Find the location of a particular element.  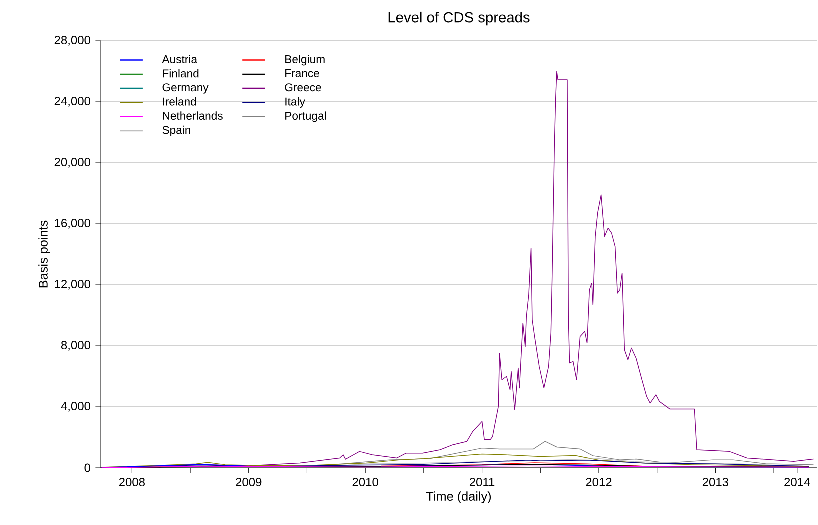

y-tick-label: 16,000 is located at coordinates (73, 224).